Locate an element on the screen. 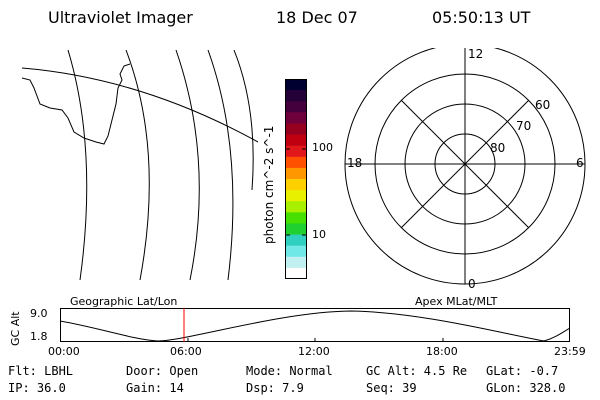  date-label: 18 Dec 07 is located at coordinates (317, 17).